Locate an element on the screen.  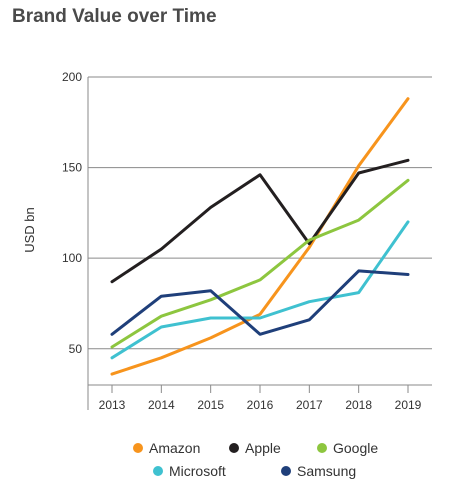
x-tick-label-2016: 2016 is located at coordinates (260, 405).